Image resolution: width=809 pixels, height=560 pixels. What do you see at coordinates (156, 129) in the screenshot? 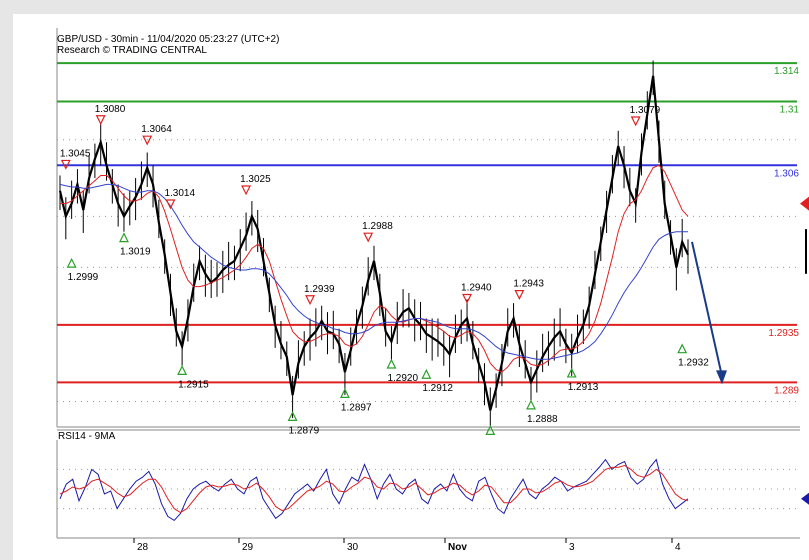
I see `annotation-label: 1.3064` at bounding box center [156, 129].